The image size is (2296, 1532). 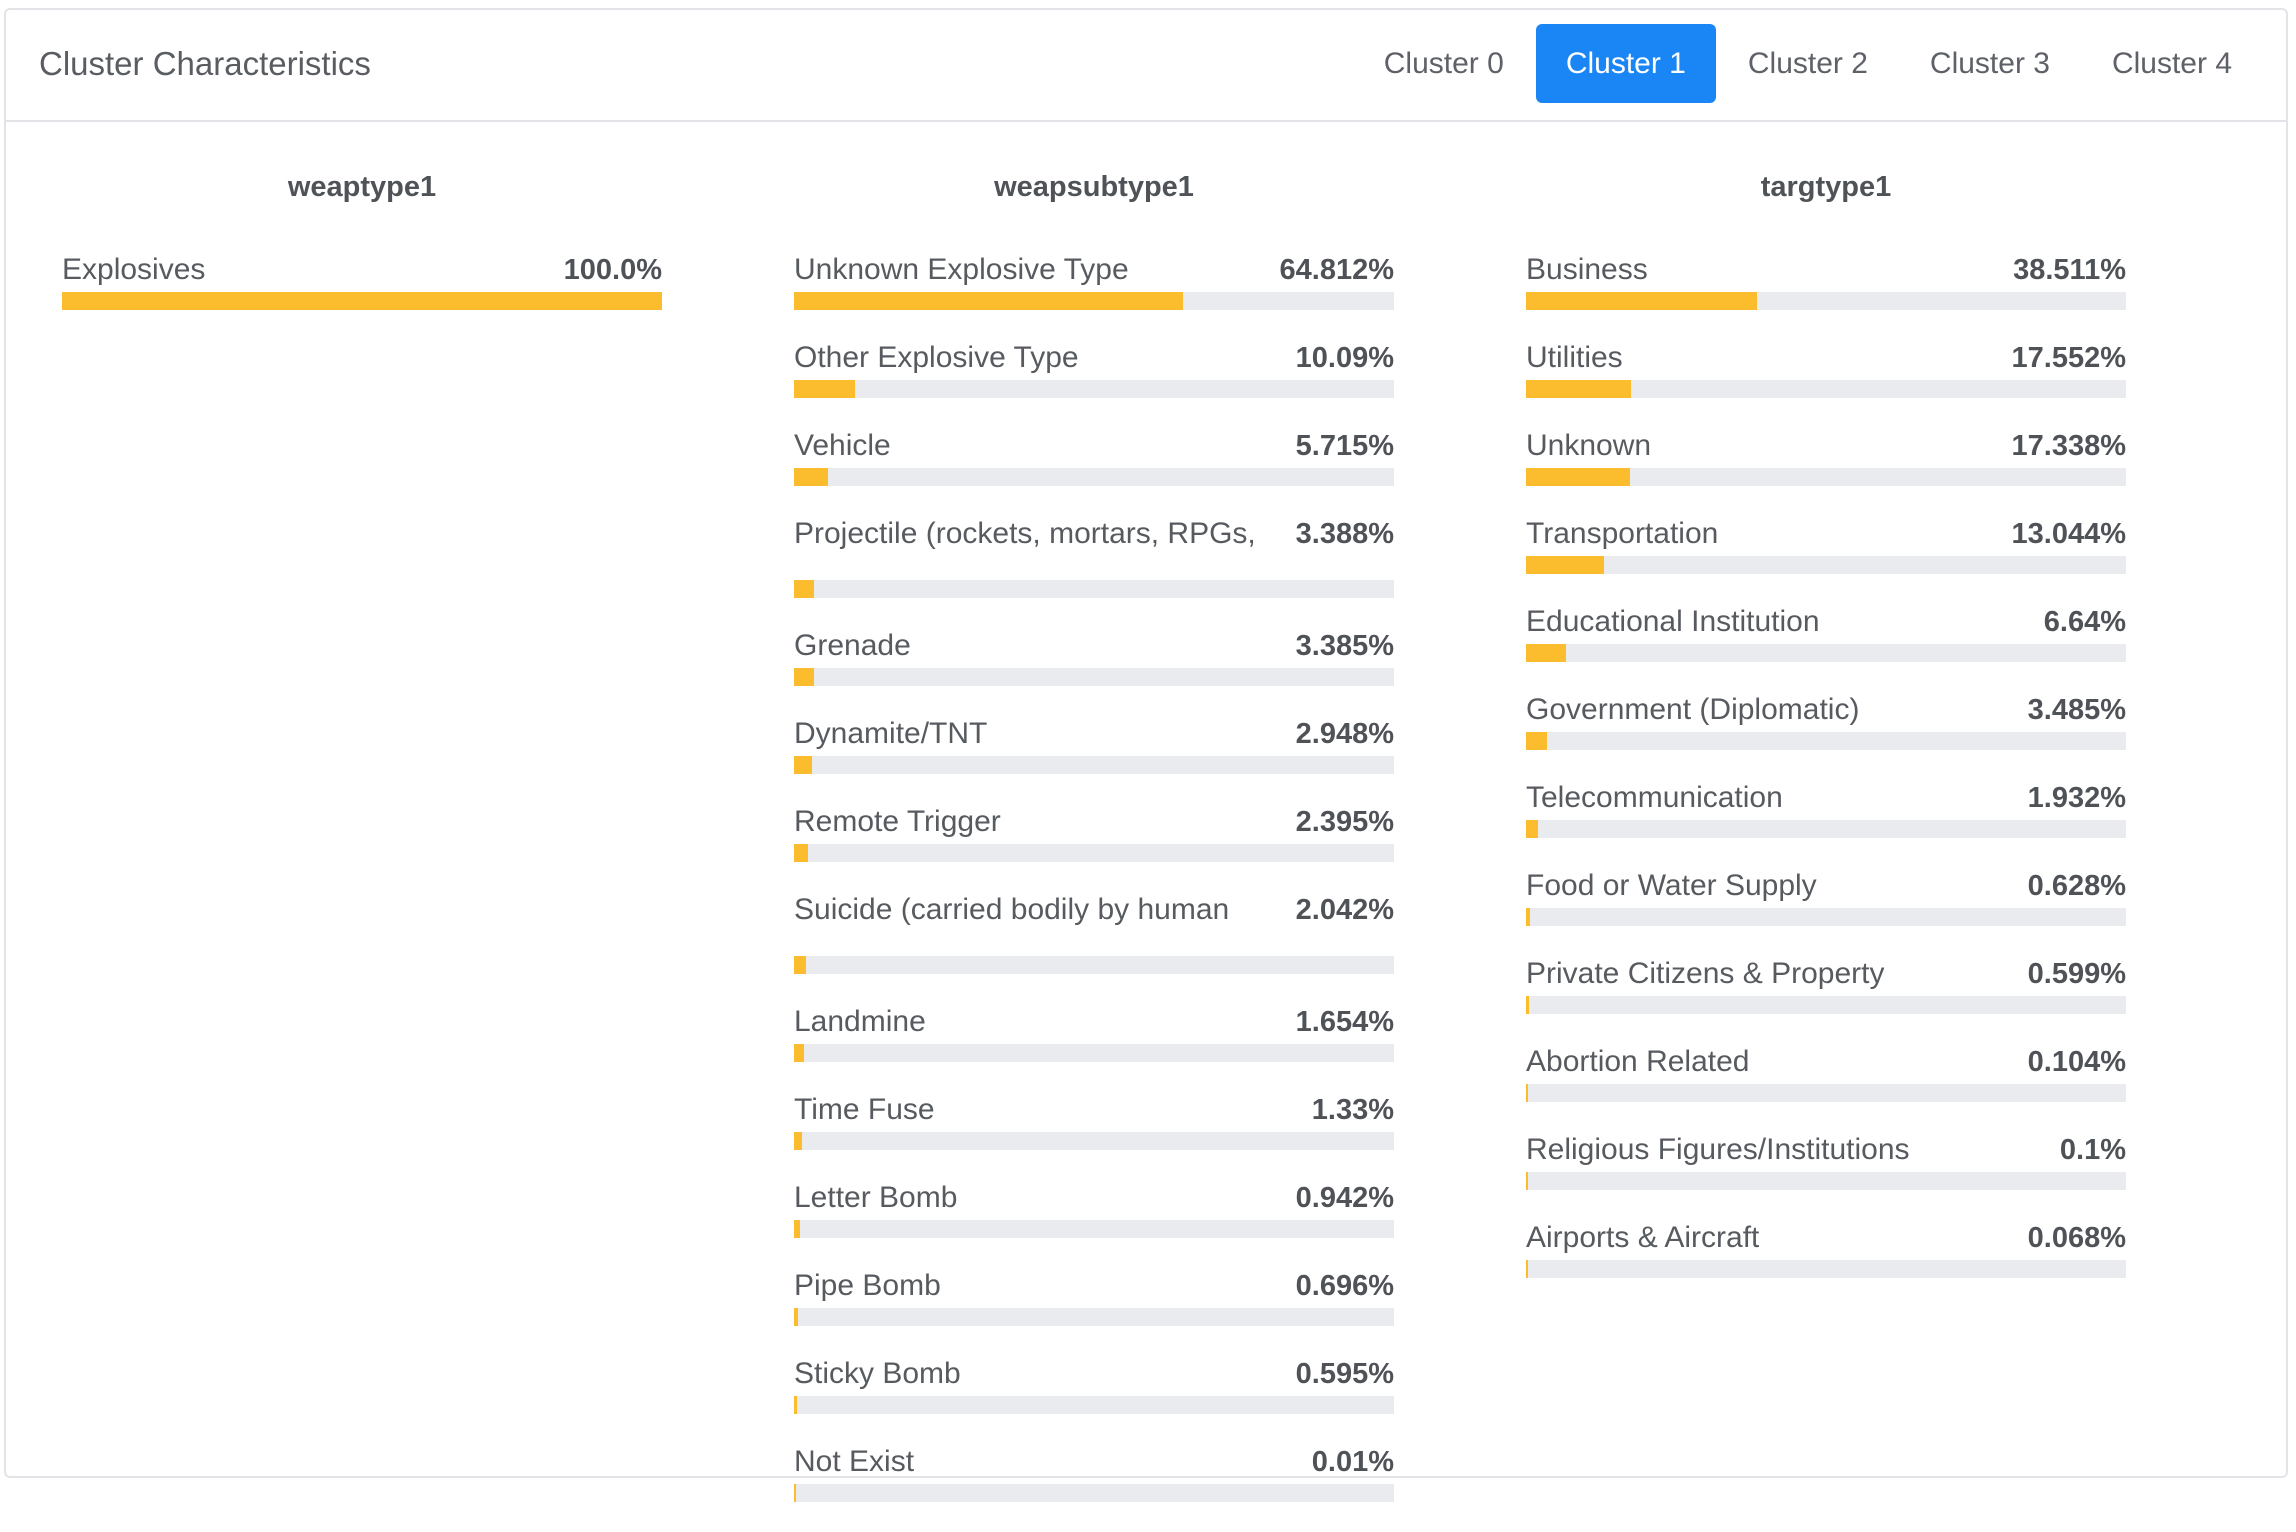 I want to click on tab-cluster-1: Cluster 1, so click(x=1625, y=63).